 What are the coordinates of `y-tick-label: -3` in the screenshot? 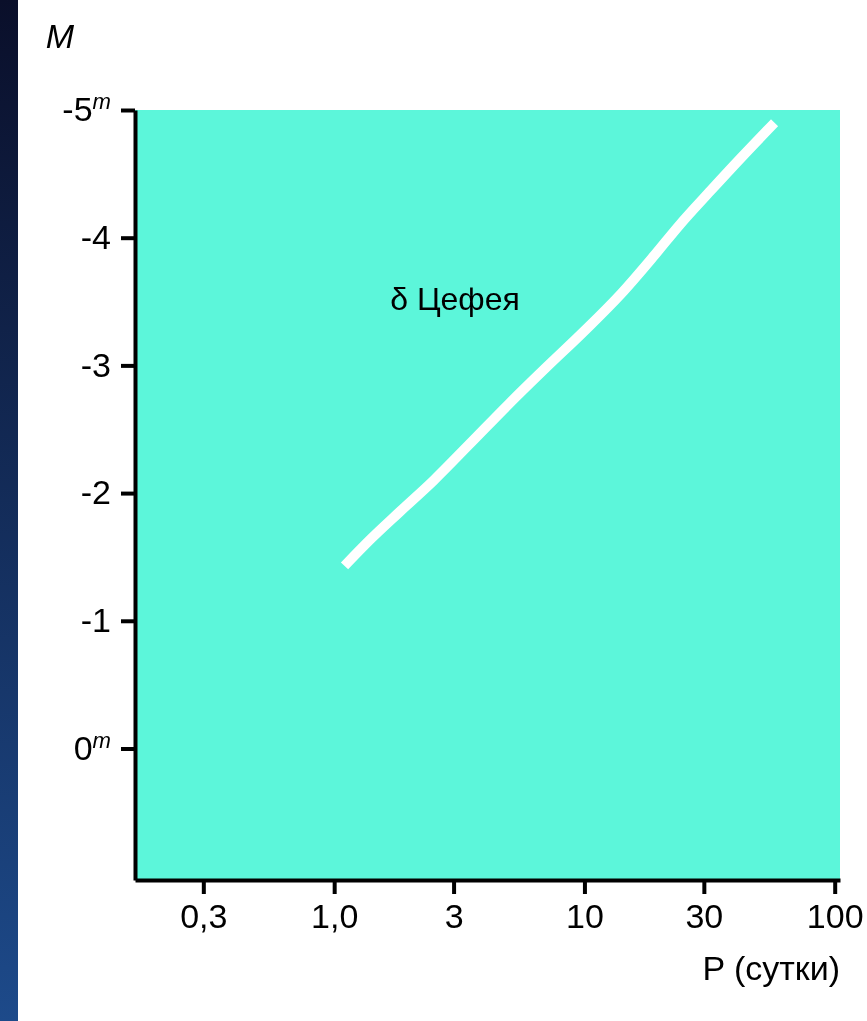 It's located at (95, 364).